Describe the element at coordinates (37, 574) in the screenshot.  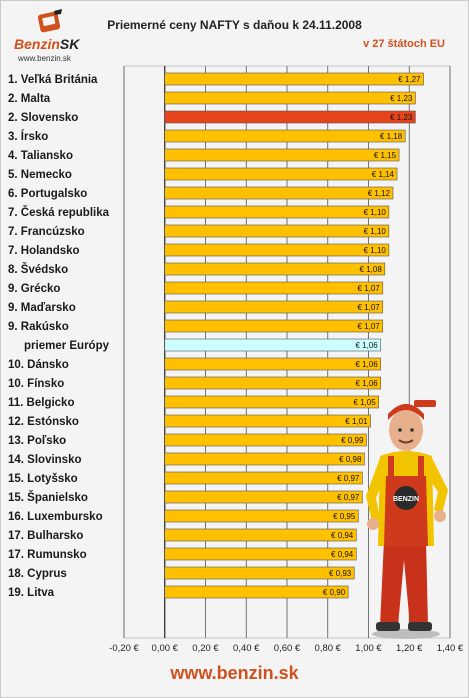
I see `category-label: 18. Cyprus` at that location.